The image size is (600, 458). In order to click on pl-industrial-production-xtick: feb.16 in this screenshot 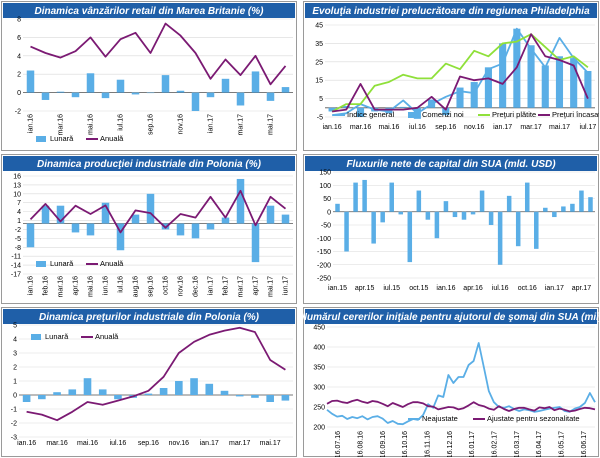, I will do `click(46, 286)`.